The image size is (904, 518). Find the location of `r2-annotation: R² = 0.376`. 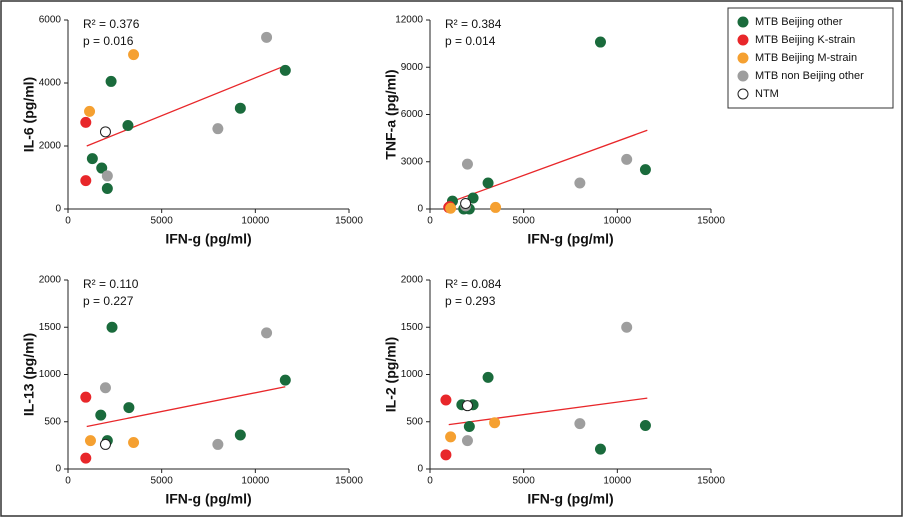

r2-annotation: R² = 0.376 is located at coordinates (111, 24).